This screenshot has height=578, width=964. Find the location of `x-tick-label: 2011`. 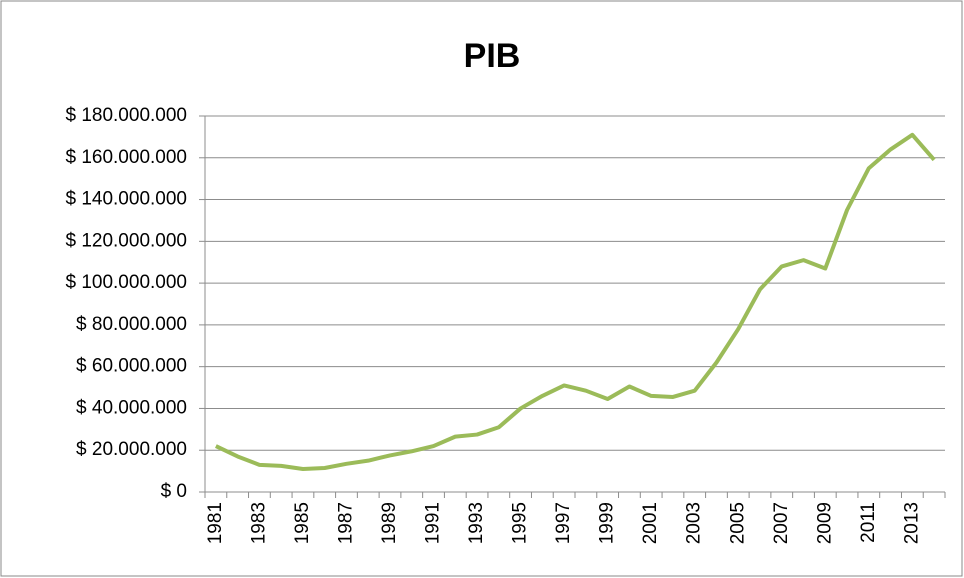

x-tick-label: 2011 is located at coordinates (868, 522).